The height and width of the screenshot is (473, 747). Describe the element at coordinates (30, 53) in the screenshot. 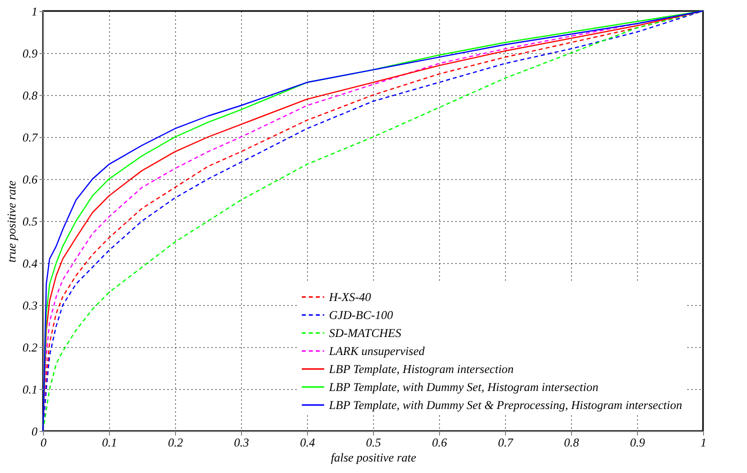

I see `y-tick-label: 0.9` at that location.